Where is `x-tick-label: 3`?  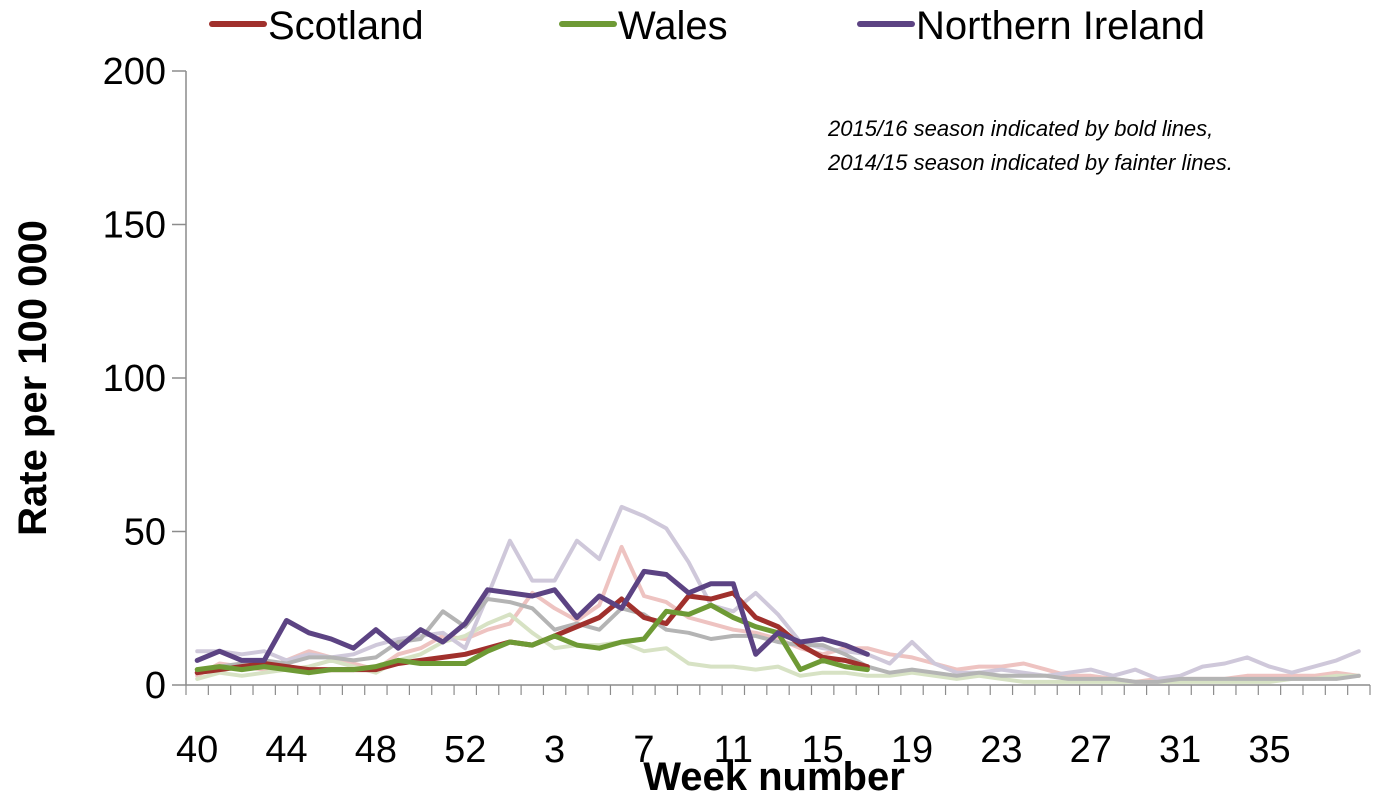
x-tick-label: 3 is located at coordinates (554, 750).